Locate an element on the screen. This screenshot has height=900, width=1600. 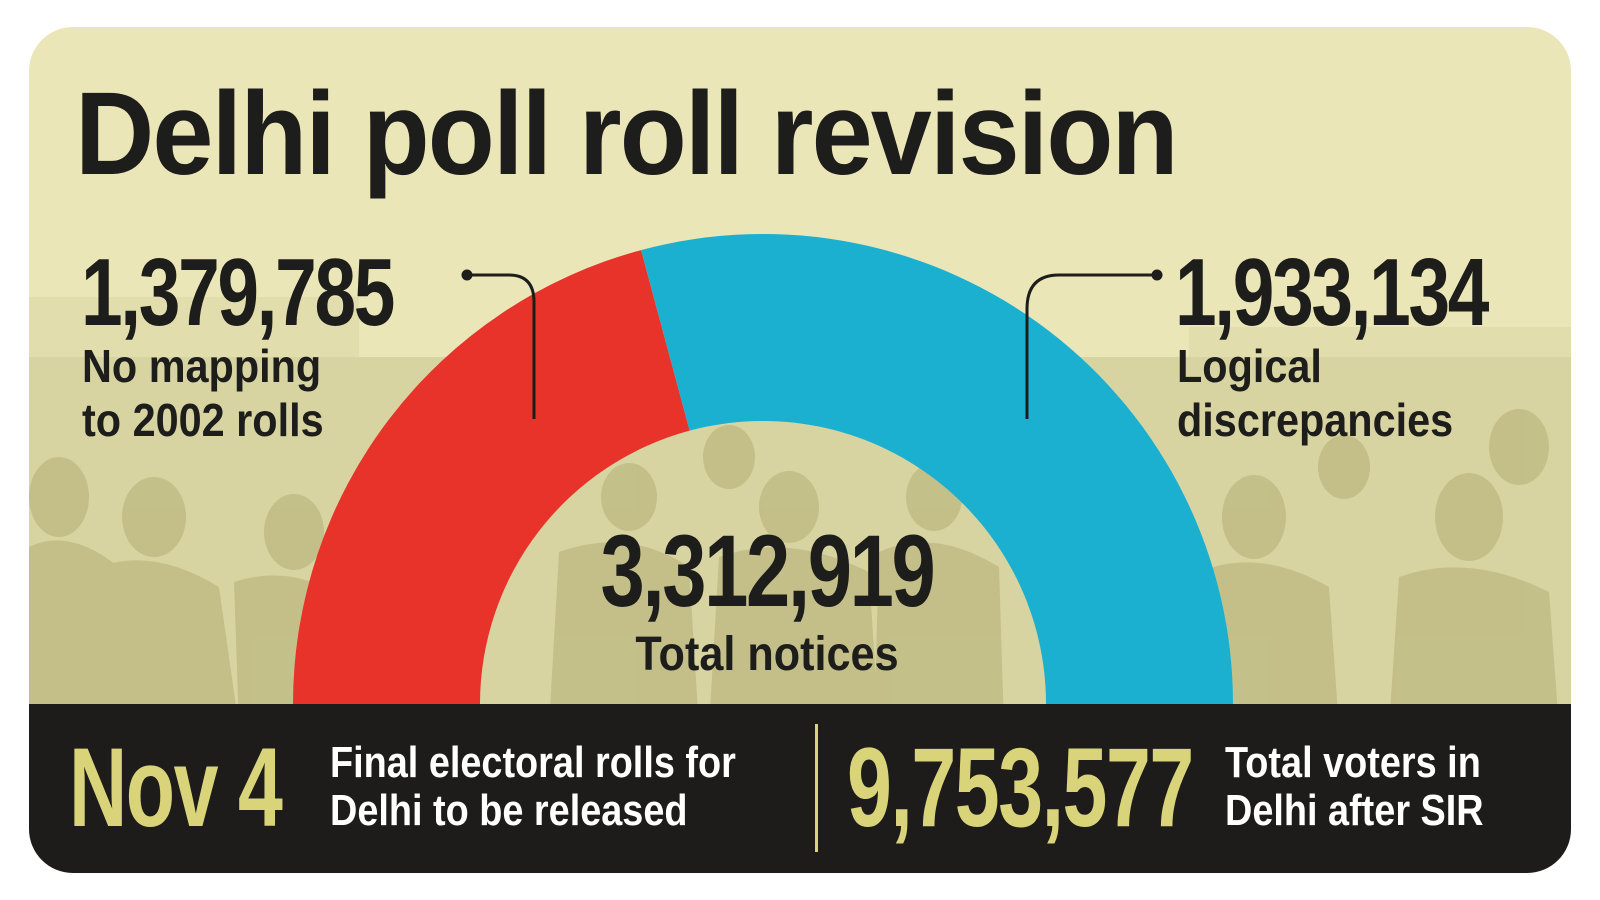
logical-discrepancies-label: Logical discrepancies is located at coordinates (1315, 393).